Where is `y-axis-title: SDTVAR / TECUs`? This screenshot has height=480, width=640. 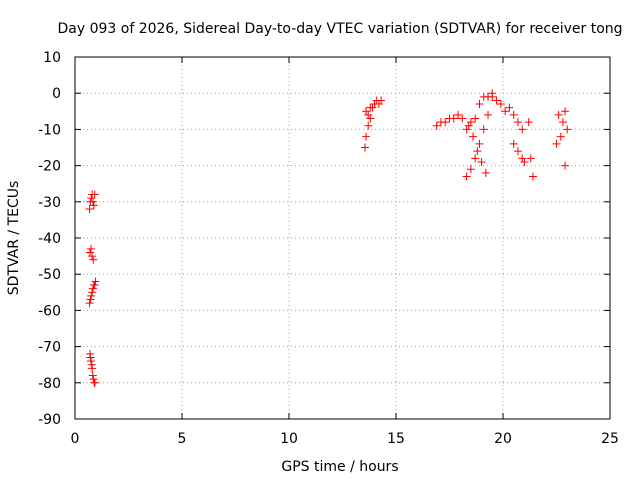 y-axis-title: SDTVAR / TECUs is located at coordinates (14, 238).